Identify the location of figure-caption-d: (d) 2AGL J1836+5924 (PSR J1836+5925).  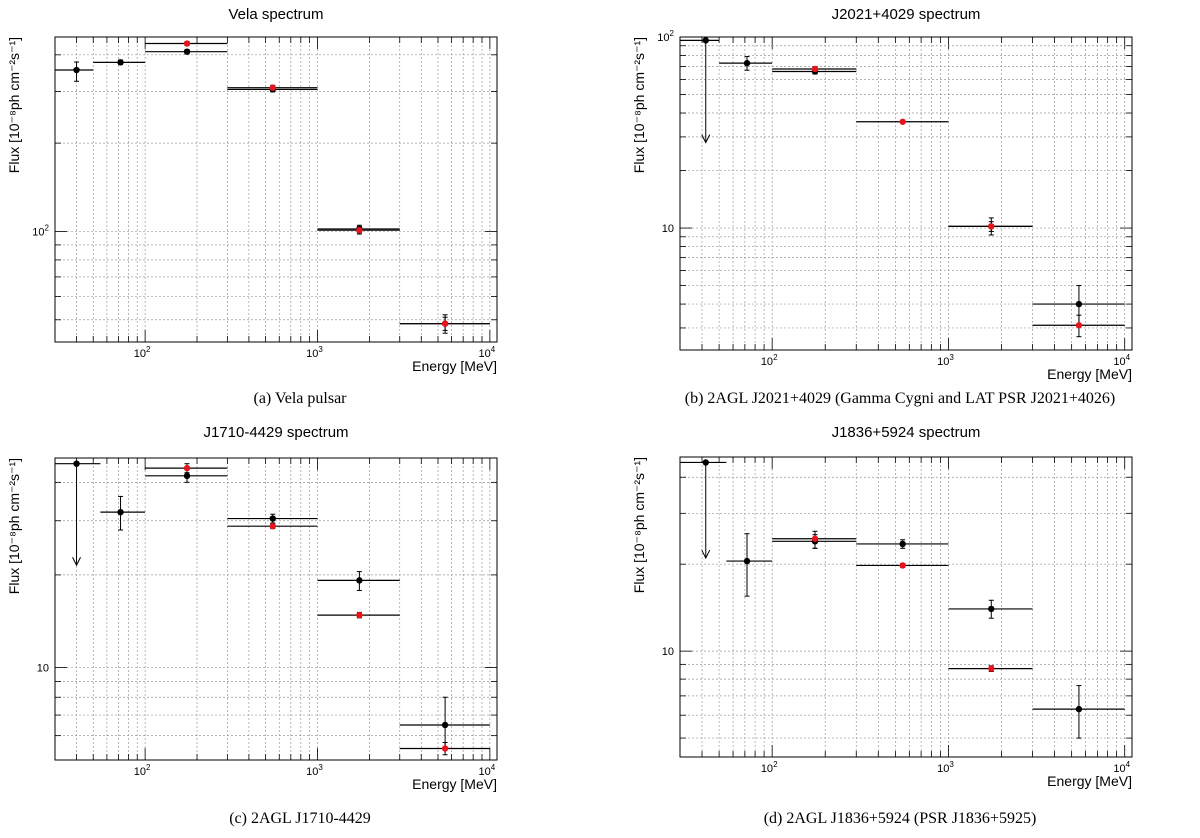
(900, 818).